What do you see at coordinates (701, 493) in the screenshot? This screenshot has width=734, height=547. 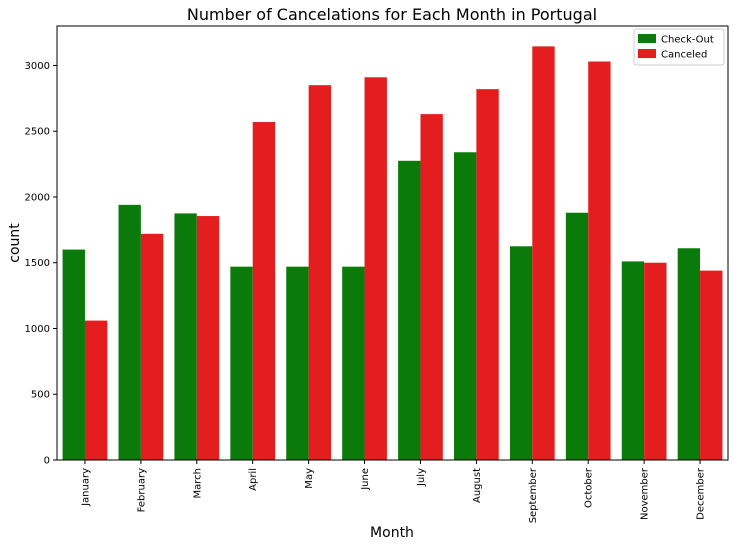 I see `x-tick-label-december: December` at bounding box center [701, 493].